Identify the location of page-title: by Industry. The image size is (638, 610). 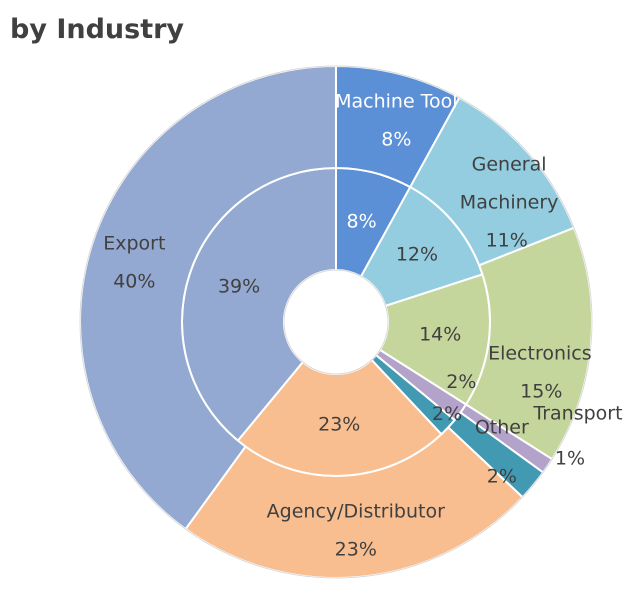
(97, 29).